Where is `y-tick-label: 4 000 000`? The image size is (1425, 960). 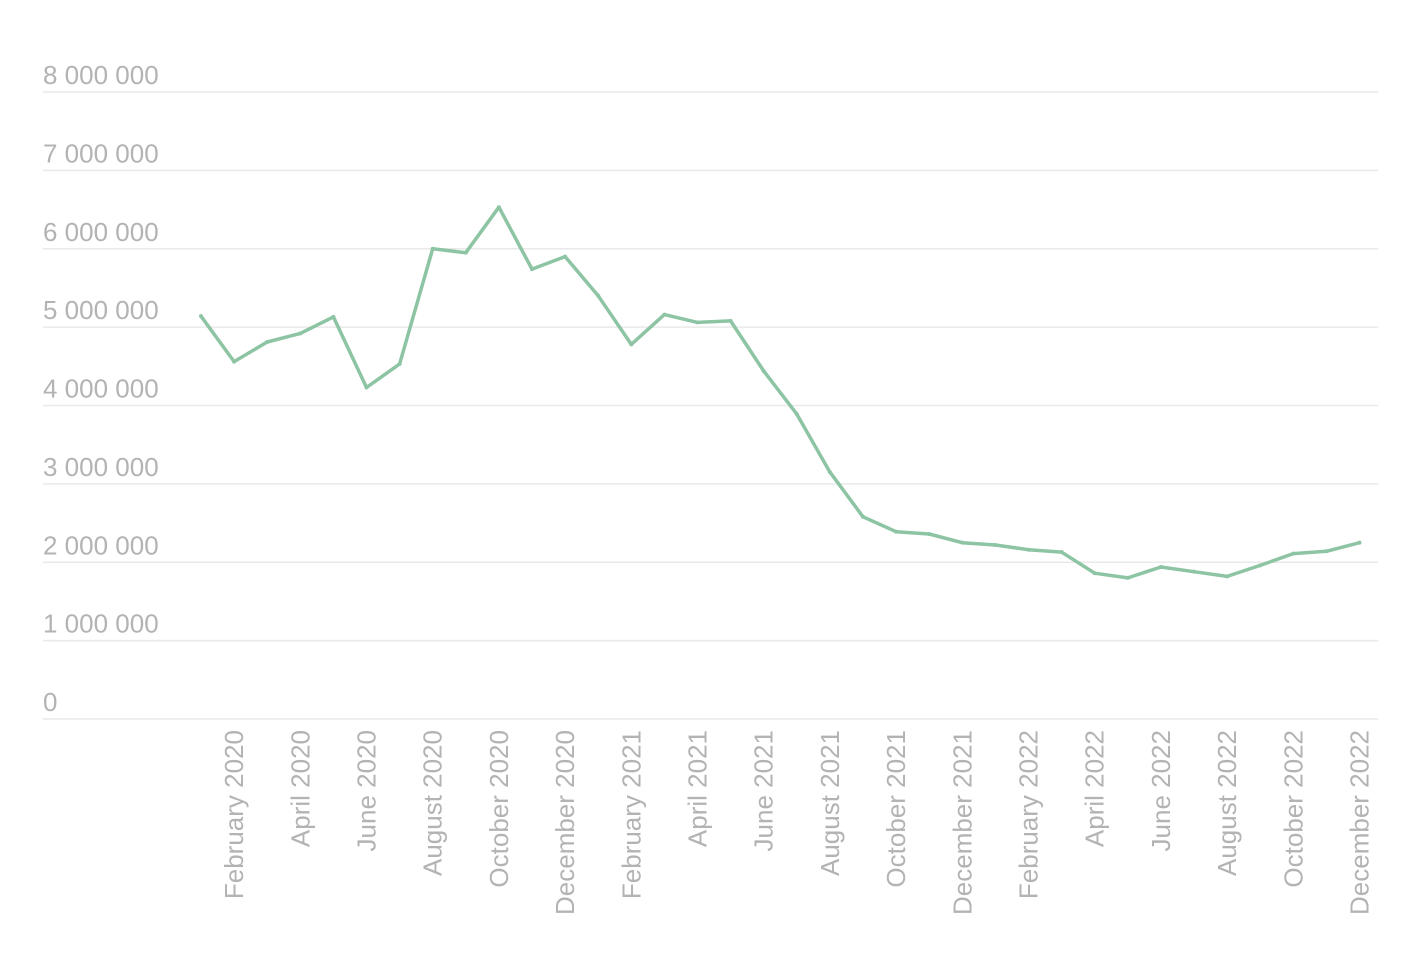
y-tick-label: 4 000 000 is located at coordinates (101, 389).